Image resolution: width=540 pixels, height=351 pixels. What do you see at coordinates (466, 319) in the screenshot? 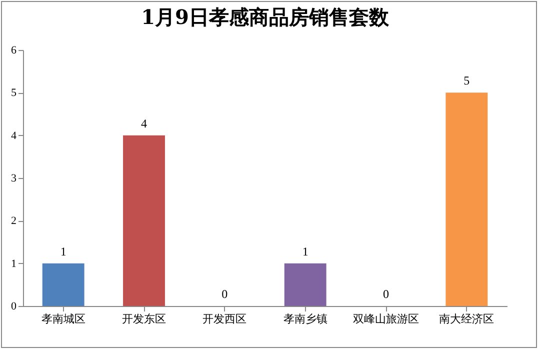
I see `x-tick-label: 南大经济区` at bounding box center [466, 319].